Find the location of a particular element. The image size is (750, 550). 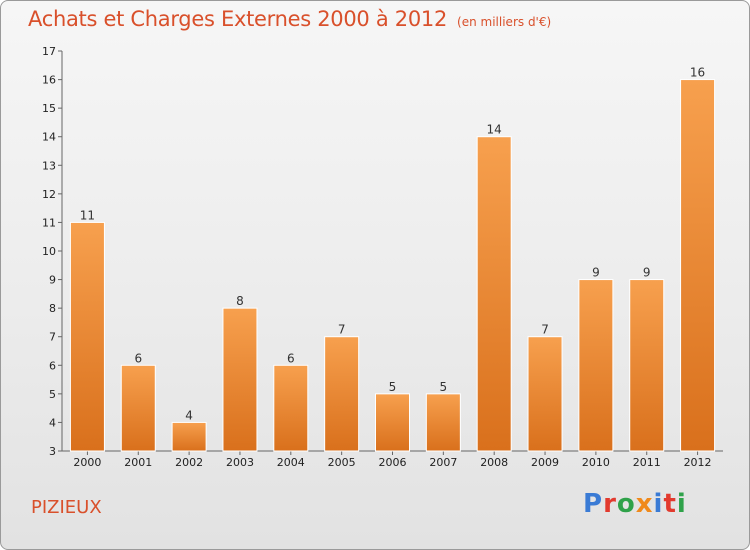

logo-letter: x is located at coordinates (645, 504).